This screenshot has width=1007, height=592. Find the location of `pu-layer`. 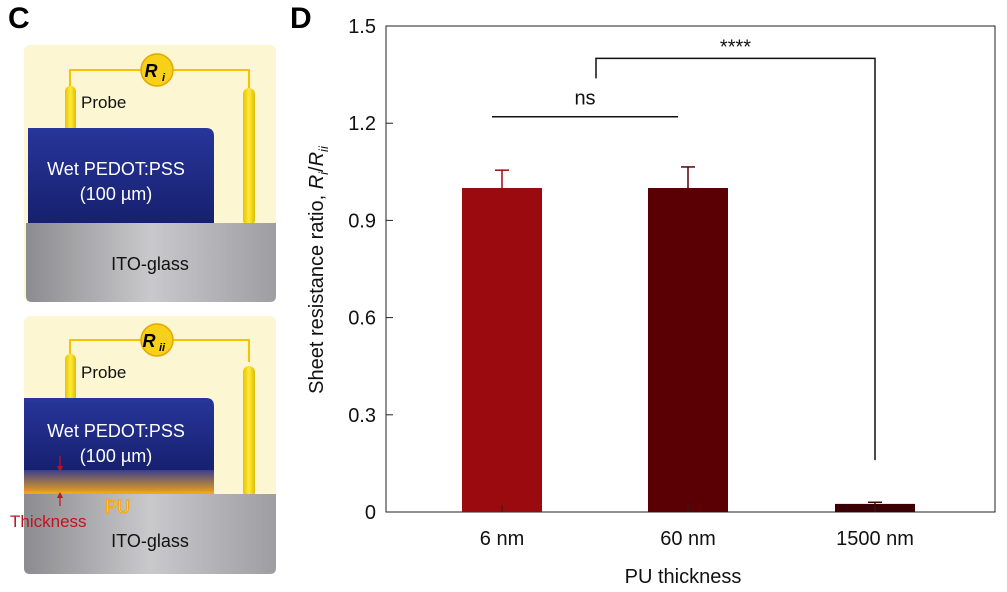

pu-layer is located at coordinates (119, 482).